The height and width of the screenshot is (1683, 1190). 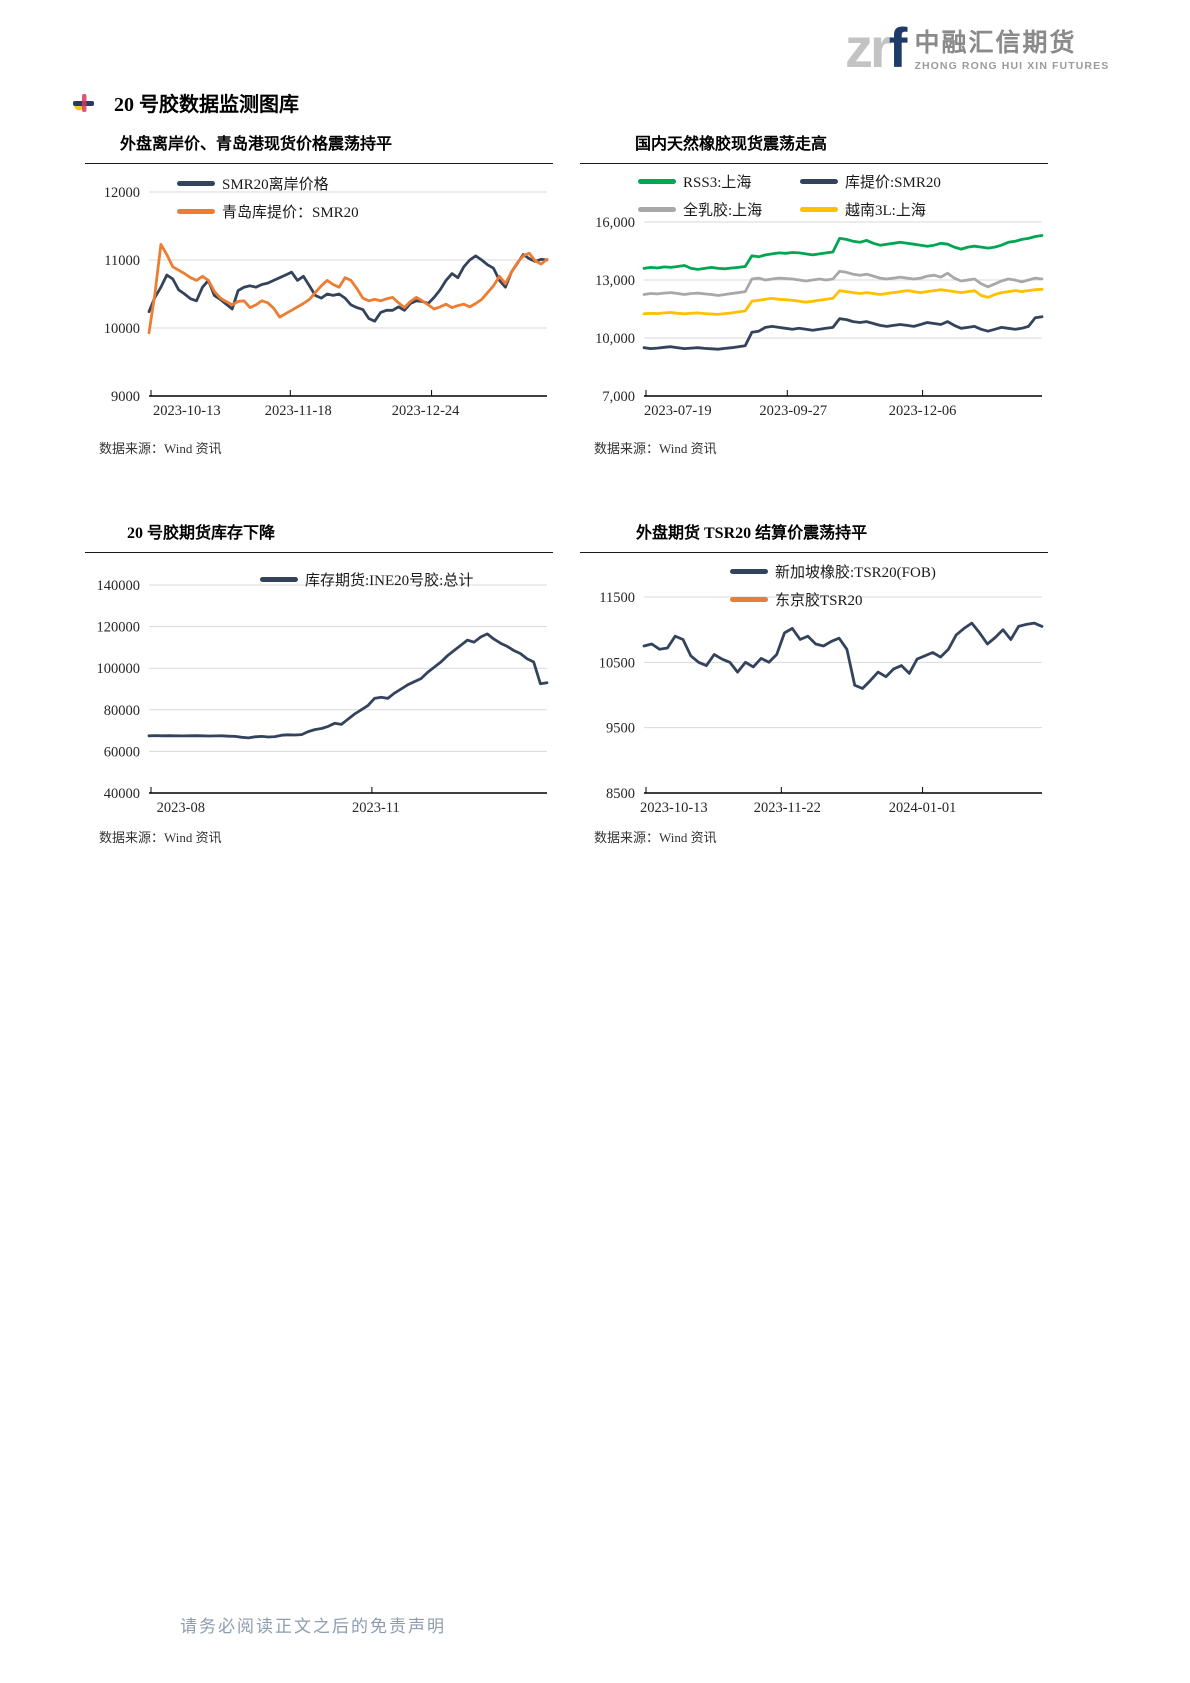 I want to click on chart-legend: 库存期货:INE20号胶:总计, so click(x=366, y=579).